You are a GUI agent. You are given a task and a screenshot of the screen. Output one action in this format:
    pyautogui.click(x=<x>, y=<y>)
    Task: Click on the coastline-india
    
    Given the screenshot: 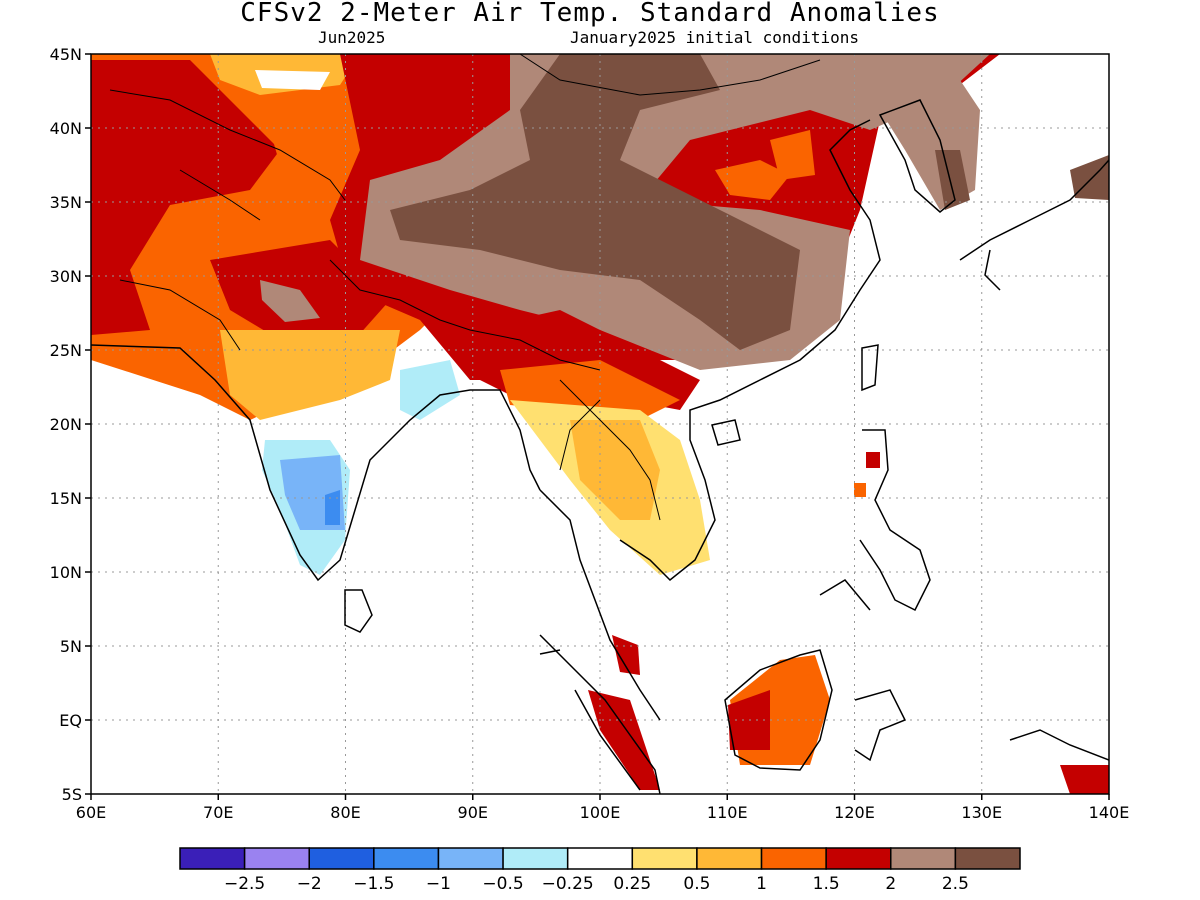 What is the action you would take?
    pyautogui.click(x=316, y=463)
    